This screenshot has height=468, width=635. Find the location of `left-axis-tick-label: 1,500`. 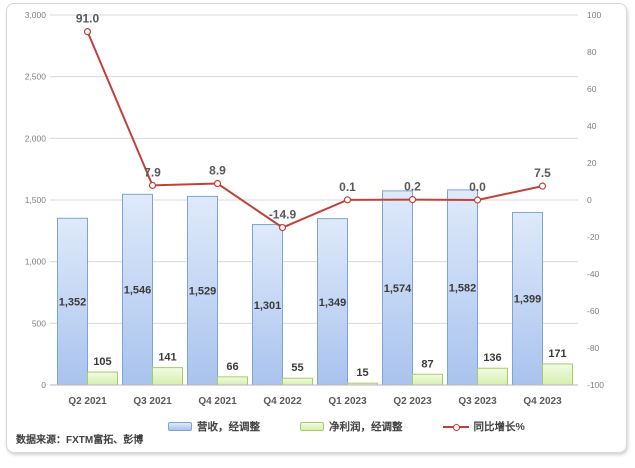

left-axis-tick-label: 1,500 is located at coordinates (36, 200).